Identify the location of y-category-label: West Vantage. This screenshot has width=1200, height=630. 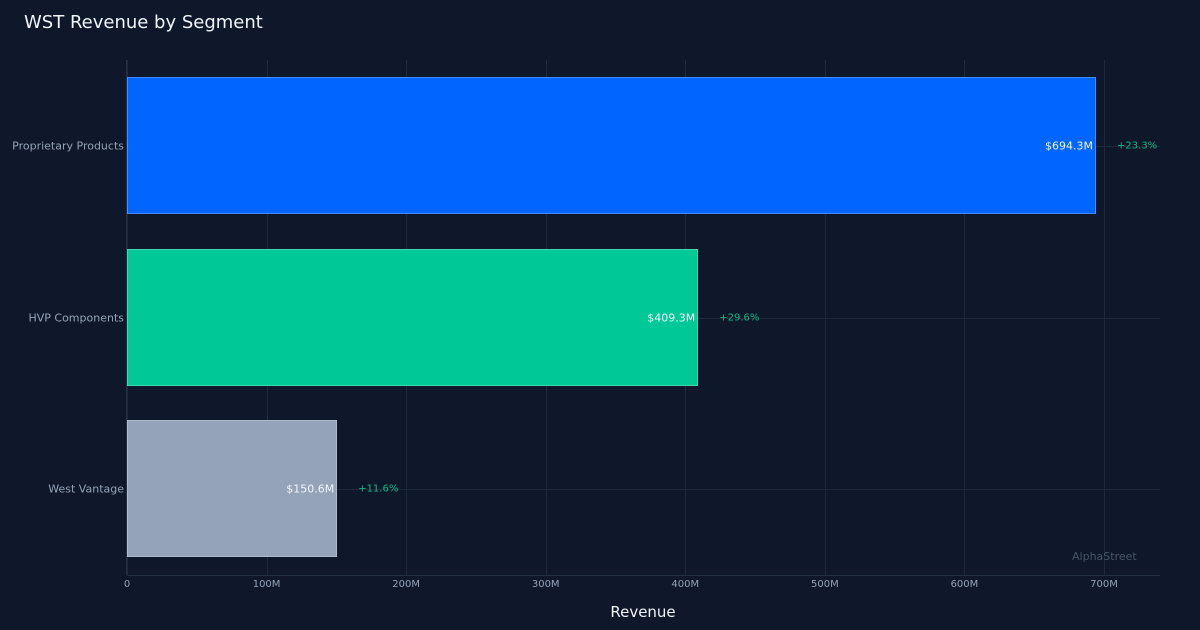
(86, 488).